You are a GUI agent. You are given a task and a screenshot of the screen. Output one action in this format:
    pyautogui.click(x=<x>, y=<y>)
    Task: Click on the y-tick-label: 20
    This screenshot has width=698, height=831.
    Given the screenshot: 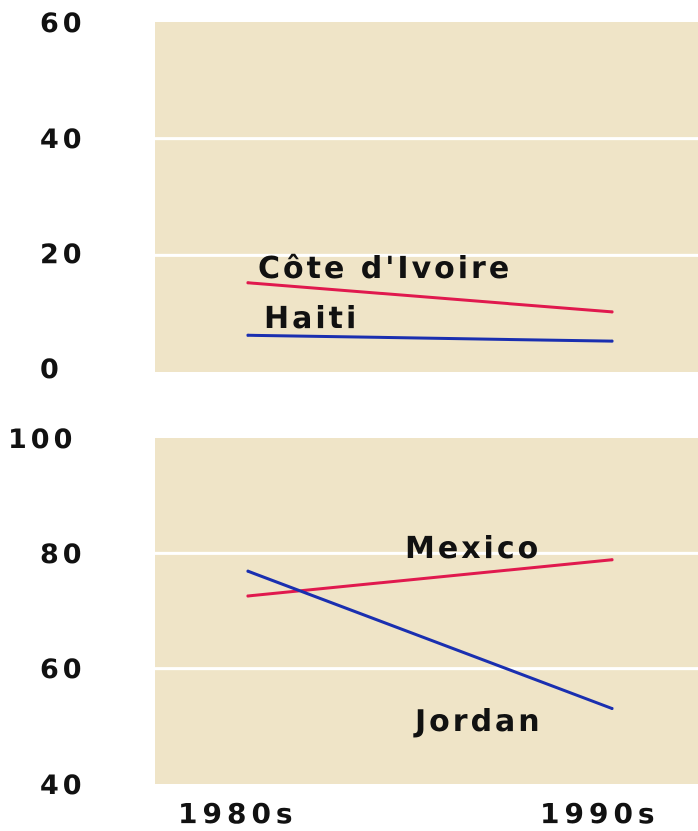 What is the action you would take?
    pyautogui.click(x=63, y=254)
    